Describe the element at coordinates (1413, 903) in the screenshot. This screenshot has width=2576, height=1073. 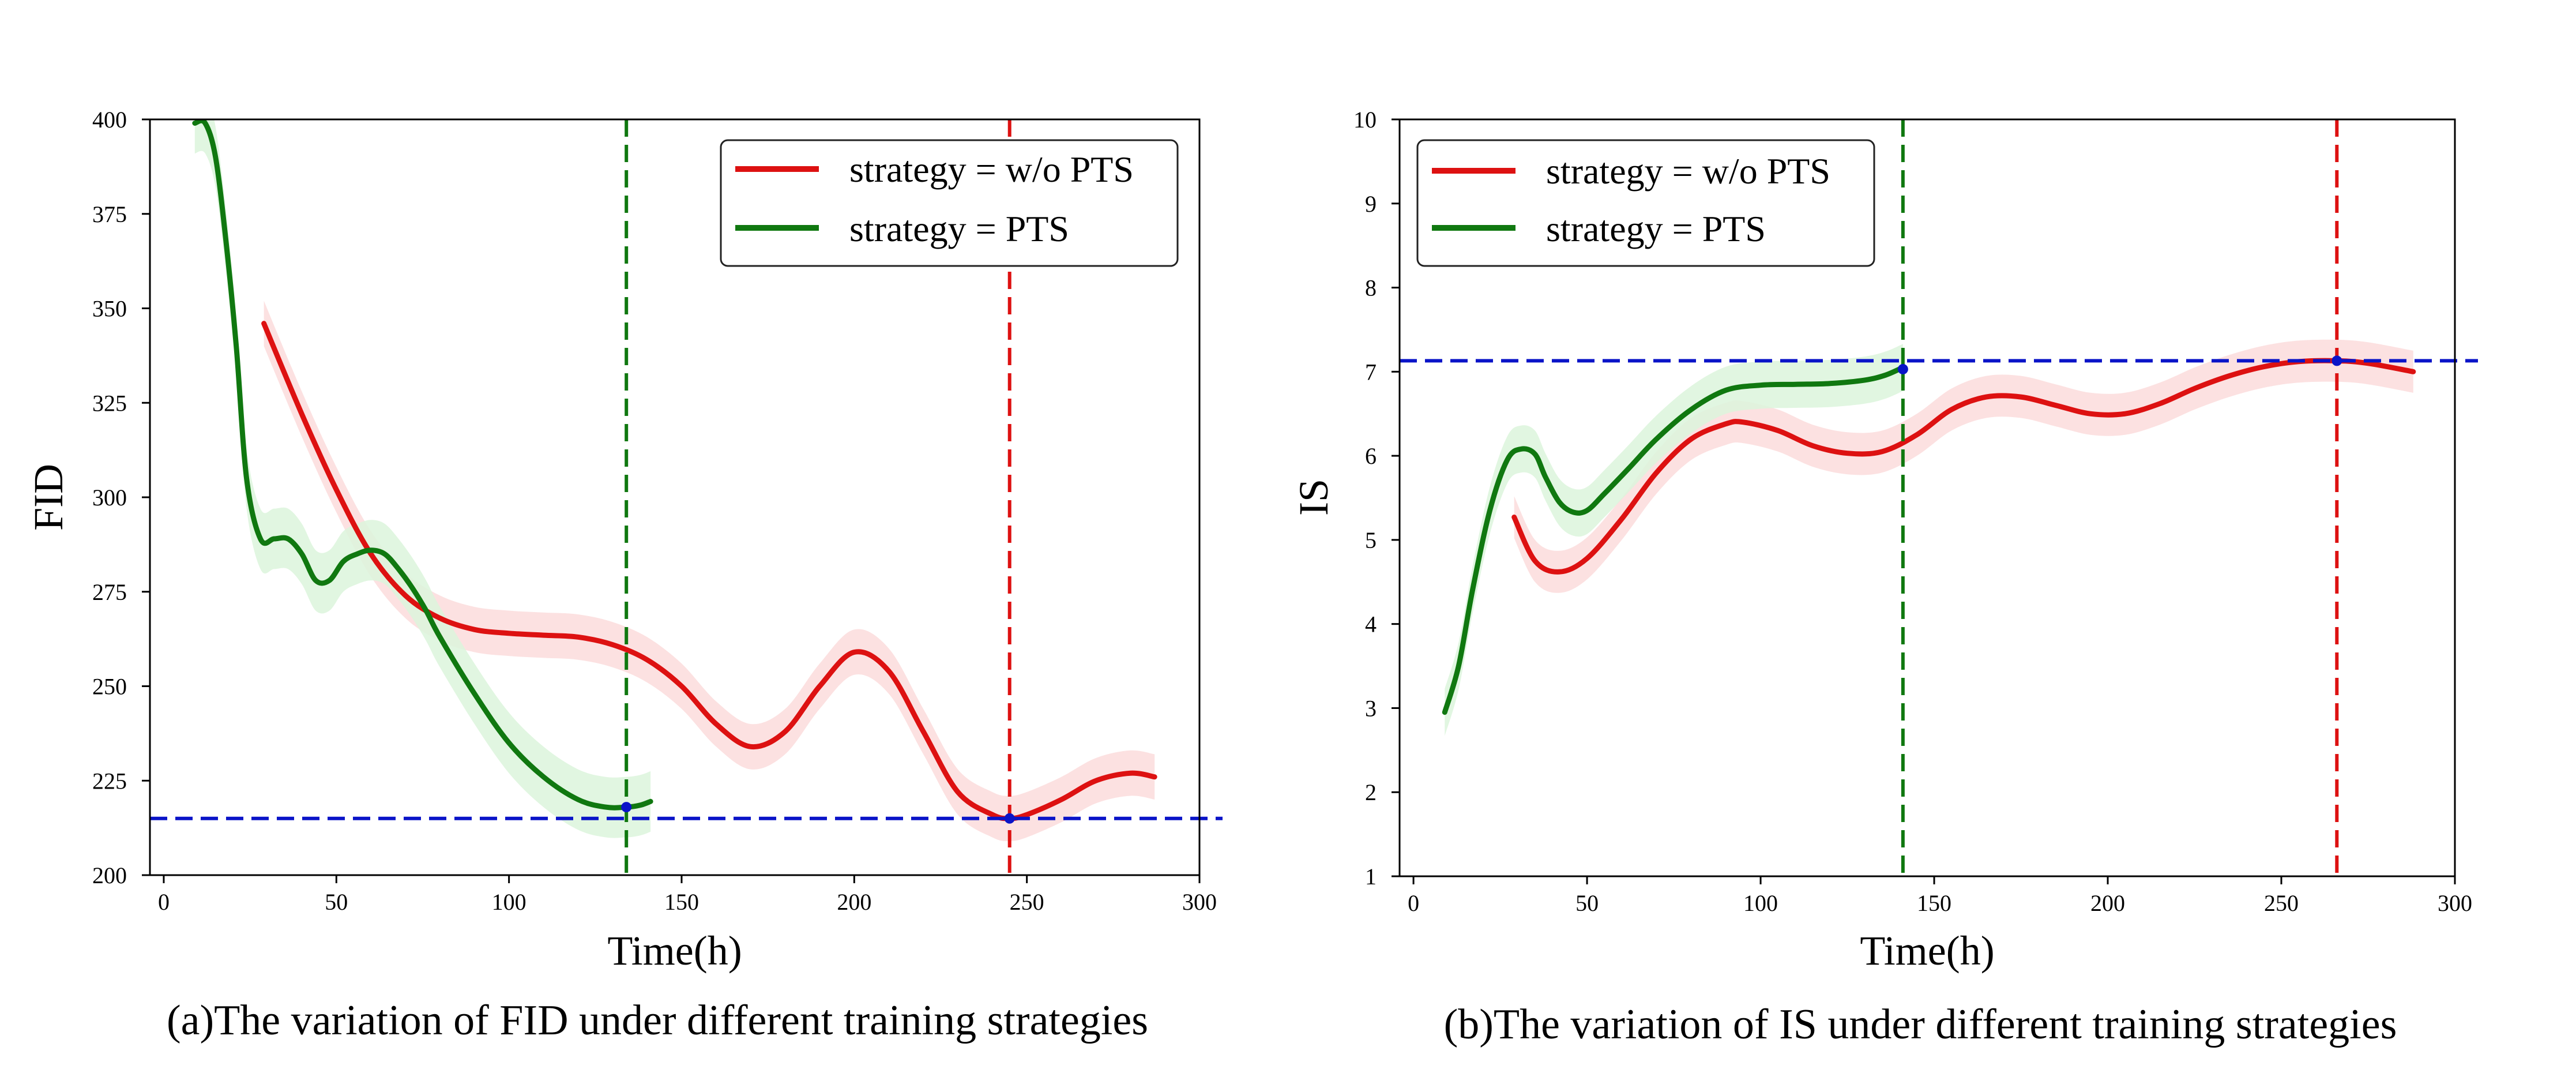
I see `is-x-tick-label: 0` at that location.